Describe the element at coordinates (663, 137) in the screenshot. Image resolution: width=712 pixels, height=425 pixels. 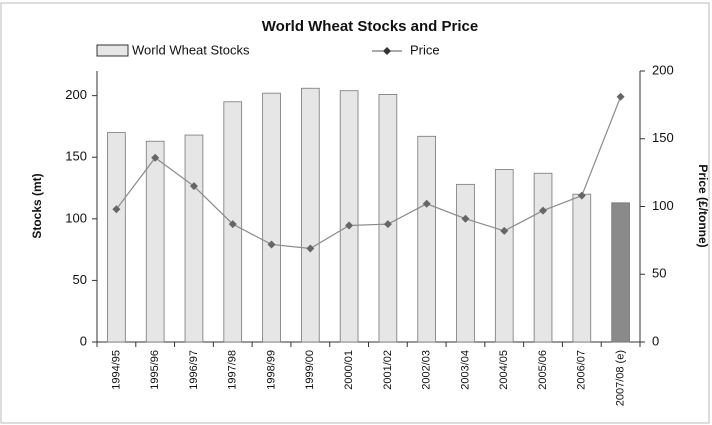
I see `y2-tick-label: 150` at that location.